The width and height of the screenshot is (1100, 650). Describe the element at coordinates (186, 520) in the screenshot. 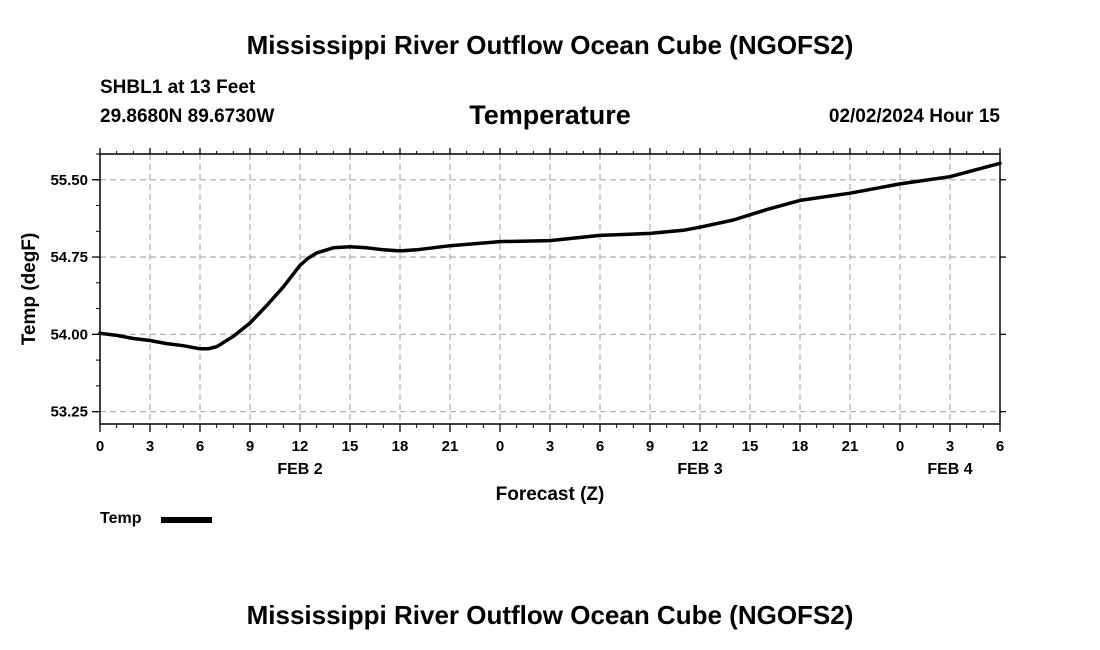

I see `legend-swatch` at that location.